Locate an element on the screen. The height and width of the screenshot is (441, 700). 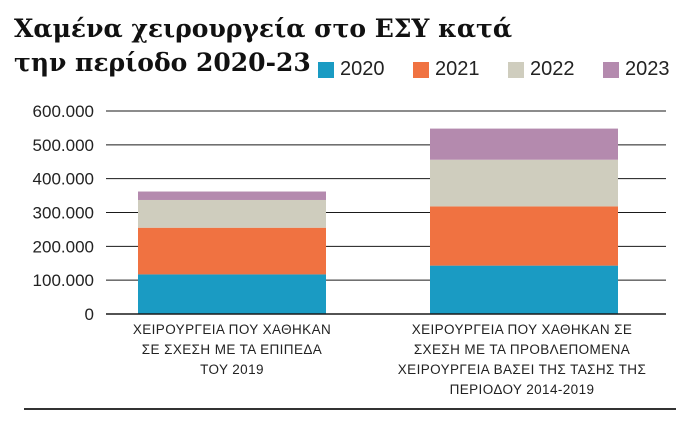
legend-label-2023: 2023 is located at coordinates (647, 69).